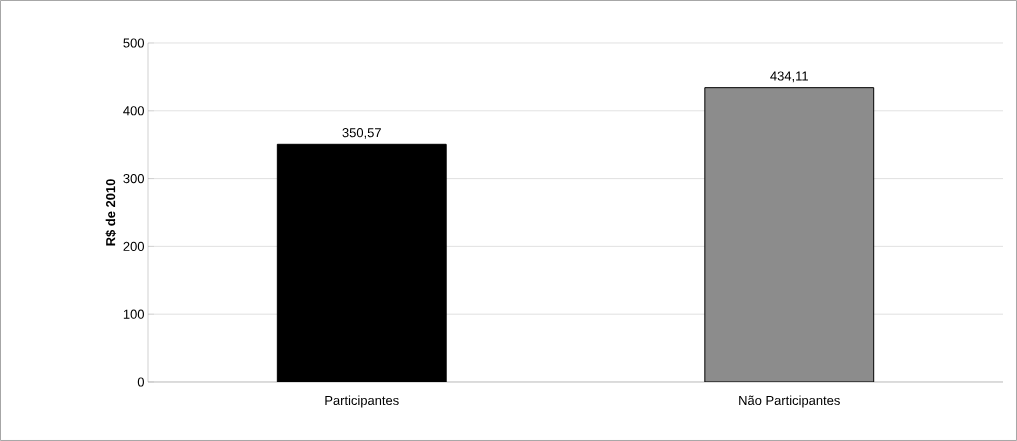  I want to click on y-axis-title: R$ de 2010, so click(111, 212).